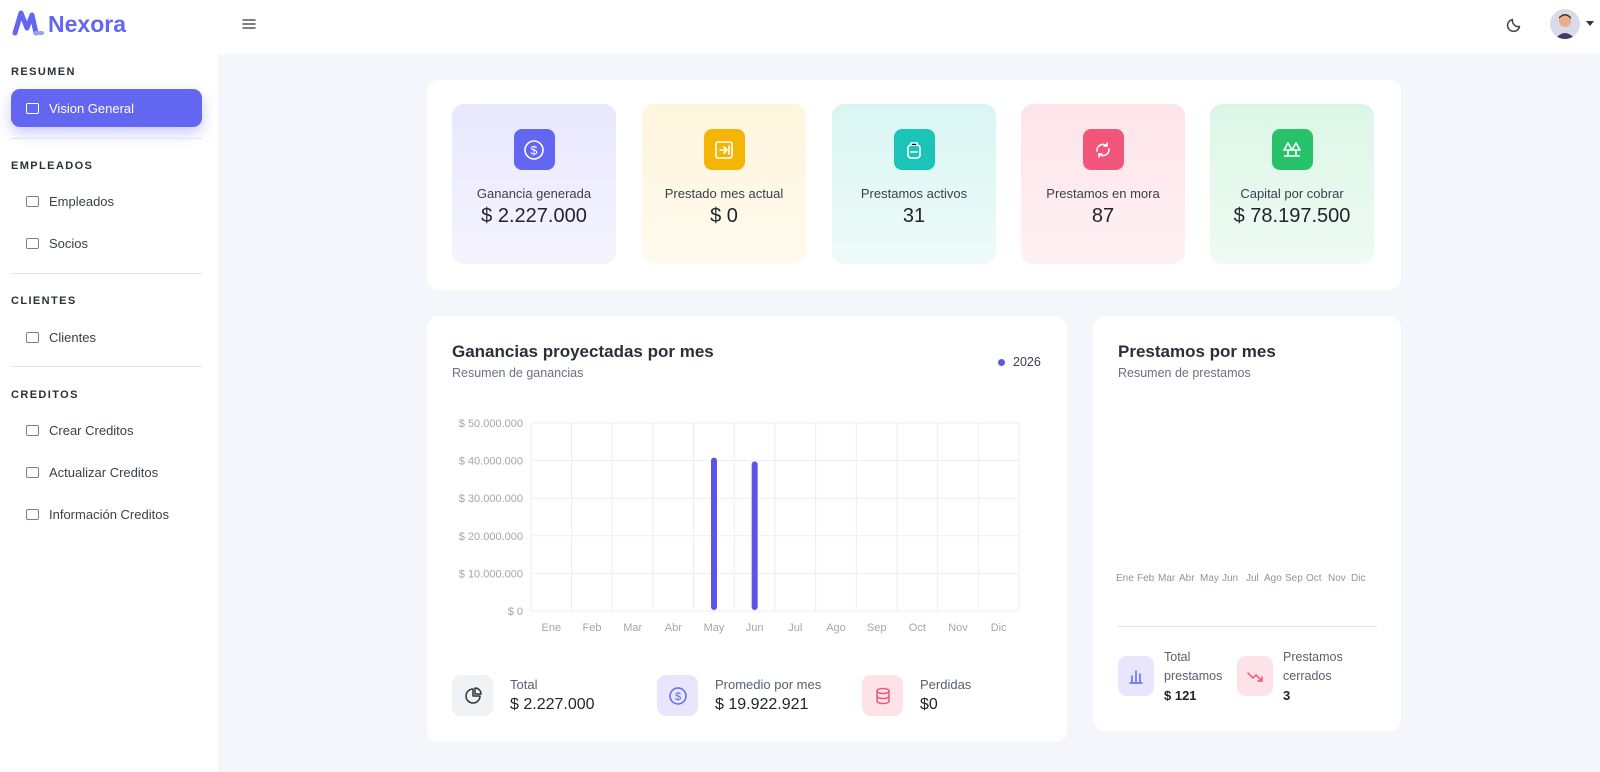 This screenshot has width=1600, height=772. I want to click on backpack-icon, so click(914, 149).